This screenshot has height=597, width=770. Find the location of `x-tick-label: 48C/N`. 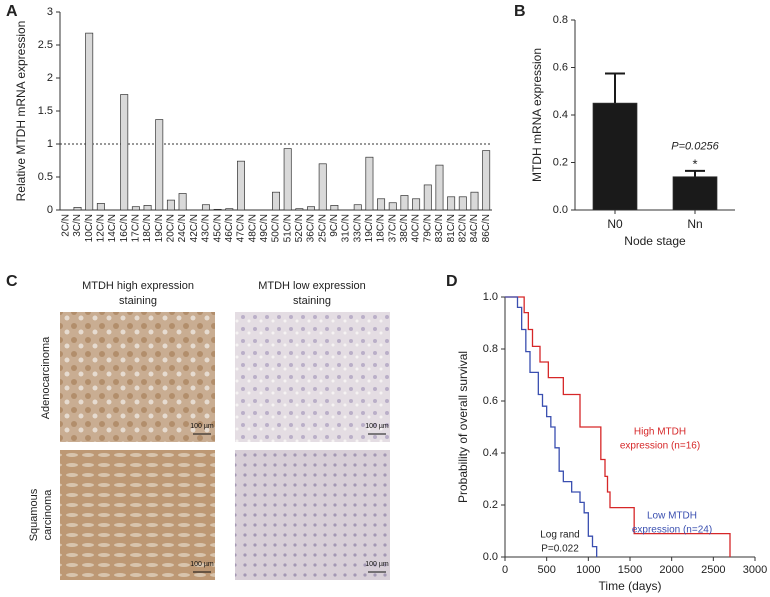

x-tick-label: 48C/N is located at coordinates (252, 228).